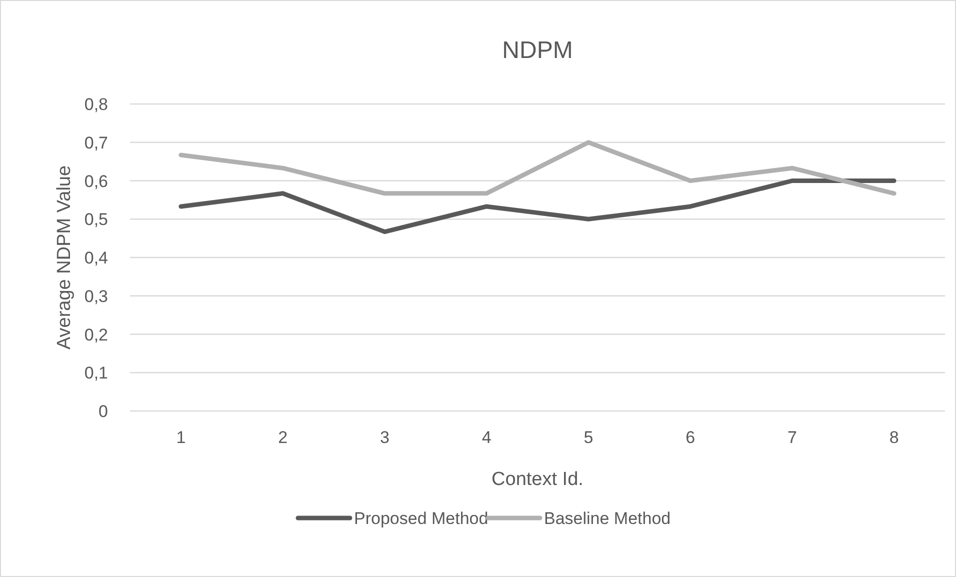 The width and height of the screenshot is (956, 577). What do you see at coordinates (607, 518) in the screenshot?
I see `legend-label: Baseline Method` at bounding box center [607, 518].